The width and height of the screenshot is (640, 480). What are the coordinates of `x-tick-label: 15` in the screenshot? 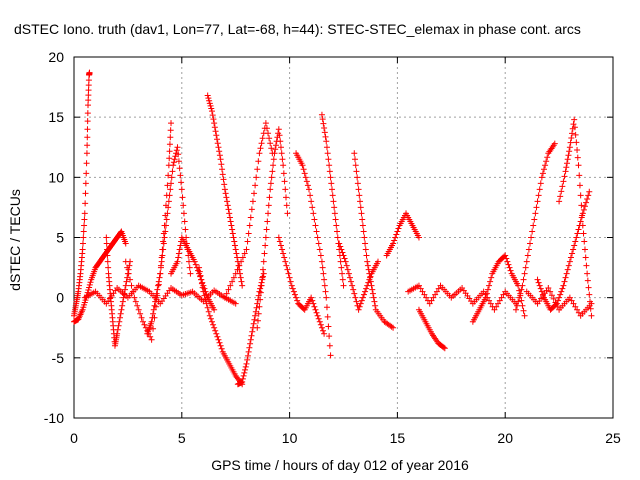 It's located at (398, 438).